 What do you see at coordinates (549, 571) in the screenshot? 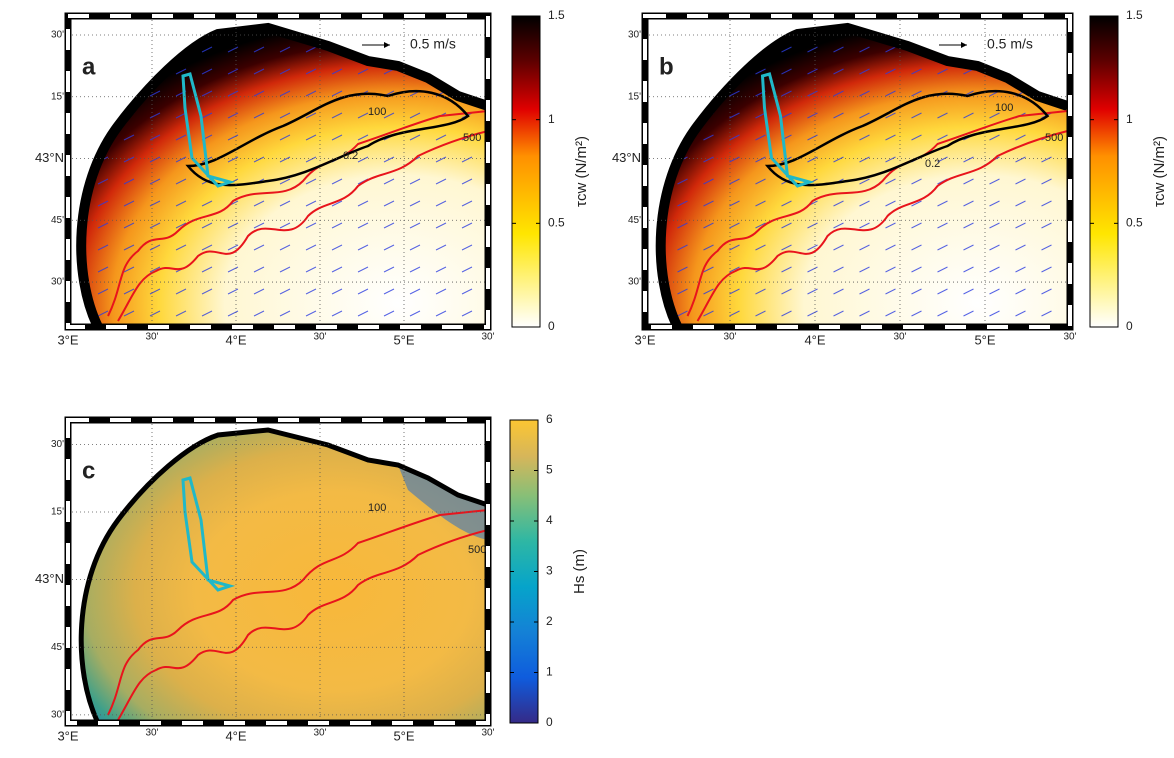
I see `colorbar-tick-label: 3` at bounding box center [549, 571].